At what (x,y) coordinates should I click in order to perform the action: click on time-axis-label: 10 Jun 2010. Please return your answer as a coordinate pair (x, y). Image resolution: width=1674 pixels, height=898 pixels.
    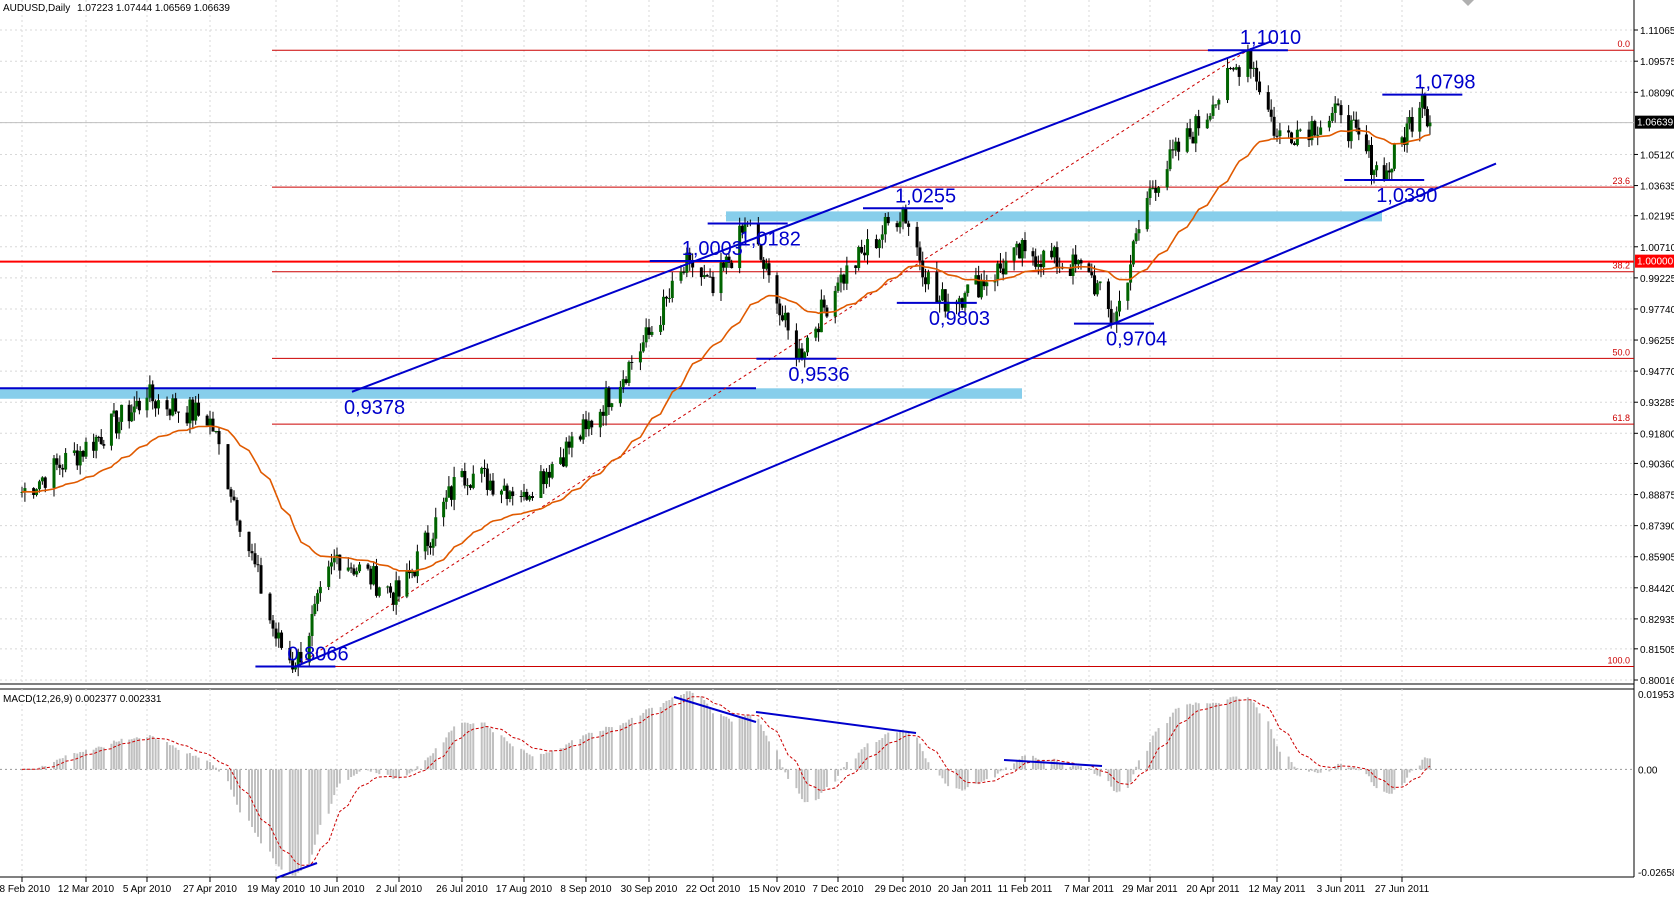
    Looking at the image, I should click on (336, 889).